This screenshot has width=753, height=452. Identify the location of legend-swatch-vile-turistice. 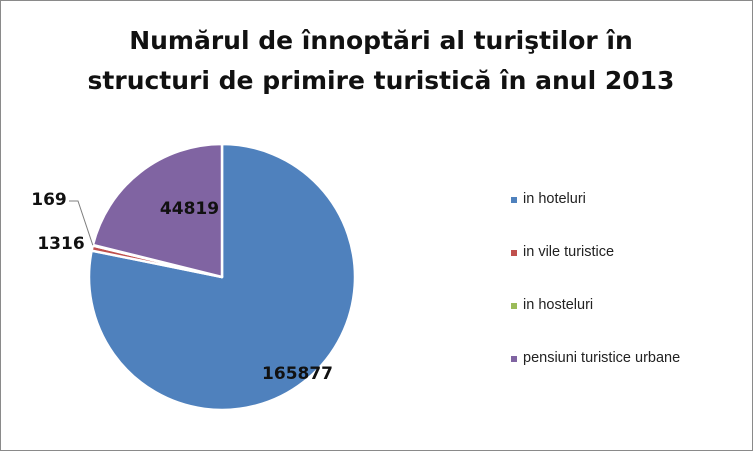
(514, 253).